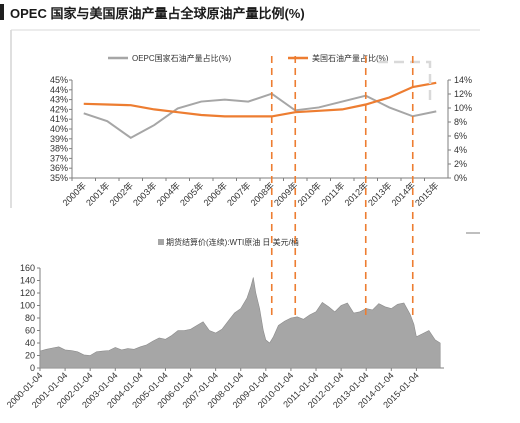 This screenshot has width=520, height=423. What do you see at coordinates (74, 194) in the screenshot?
I see `x-tick-label: 2000年` at bounding box center [74, 194].